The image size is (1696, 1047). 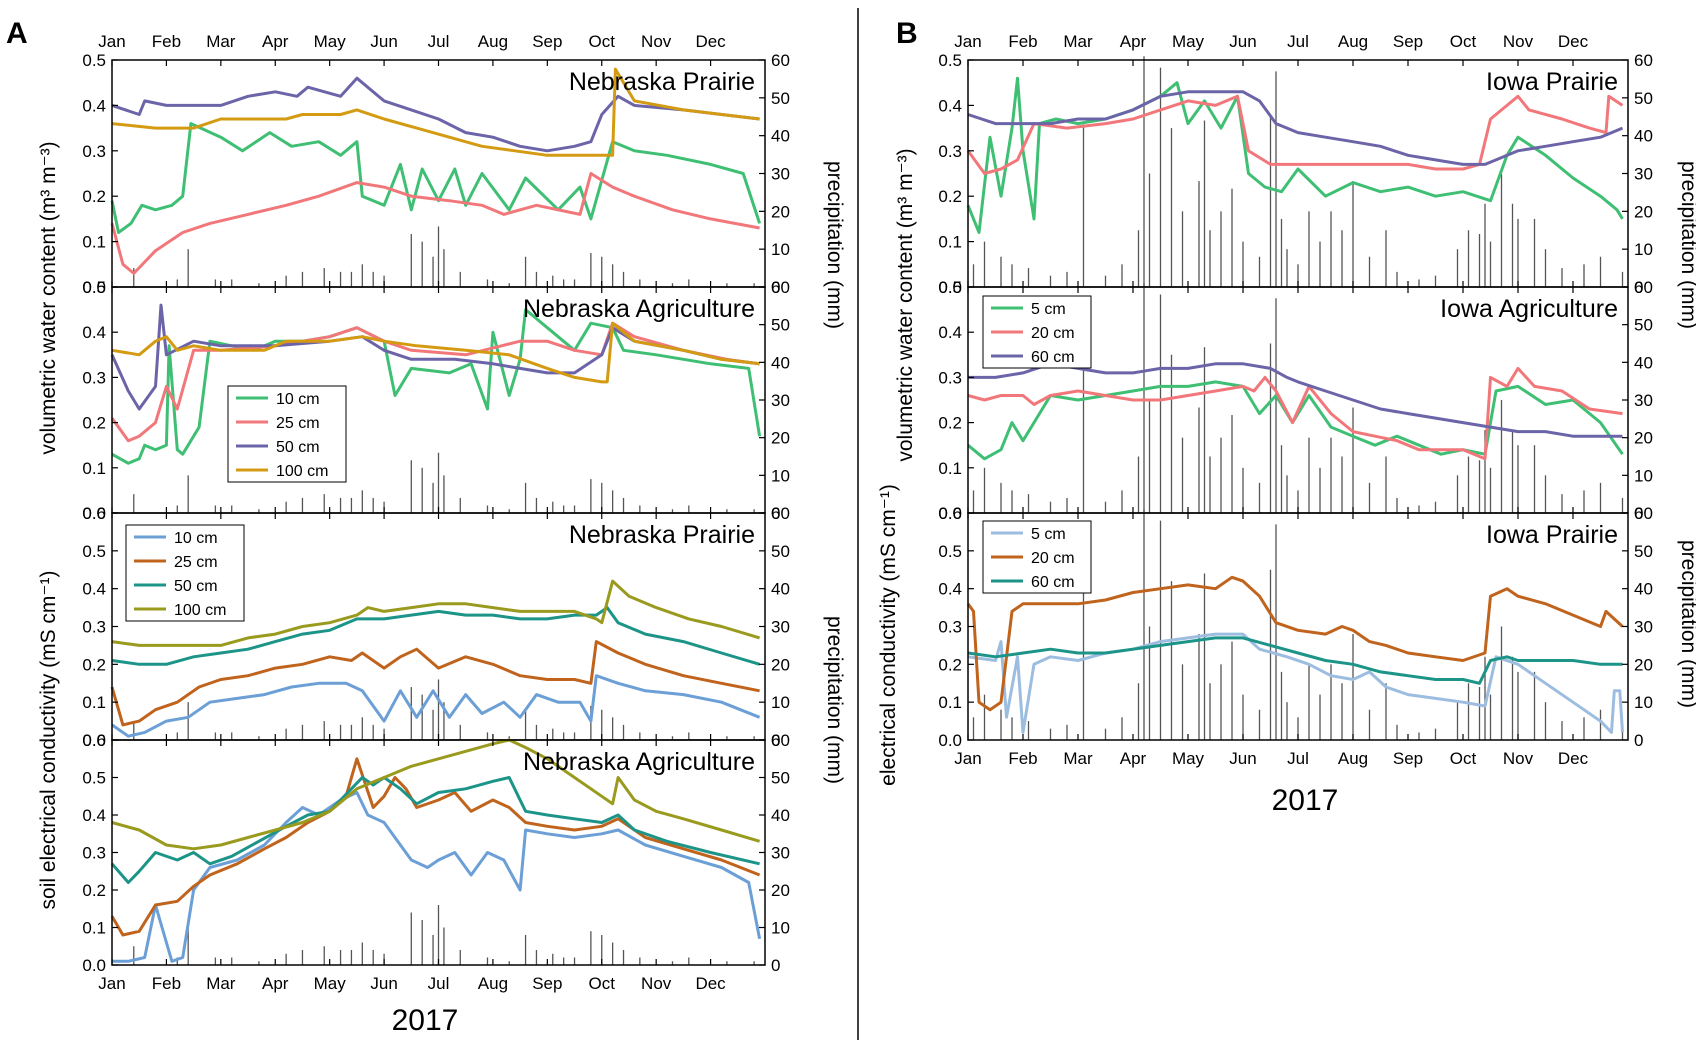 What do you see at coordinates (302, 471) in the screenshot?
I see `legend-label: 100 cm` at bounding box center [302, 471].